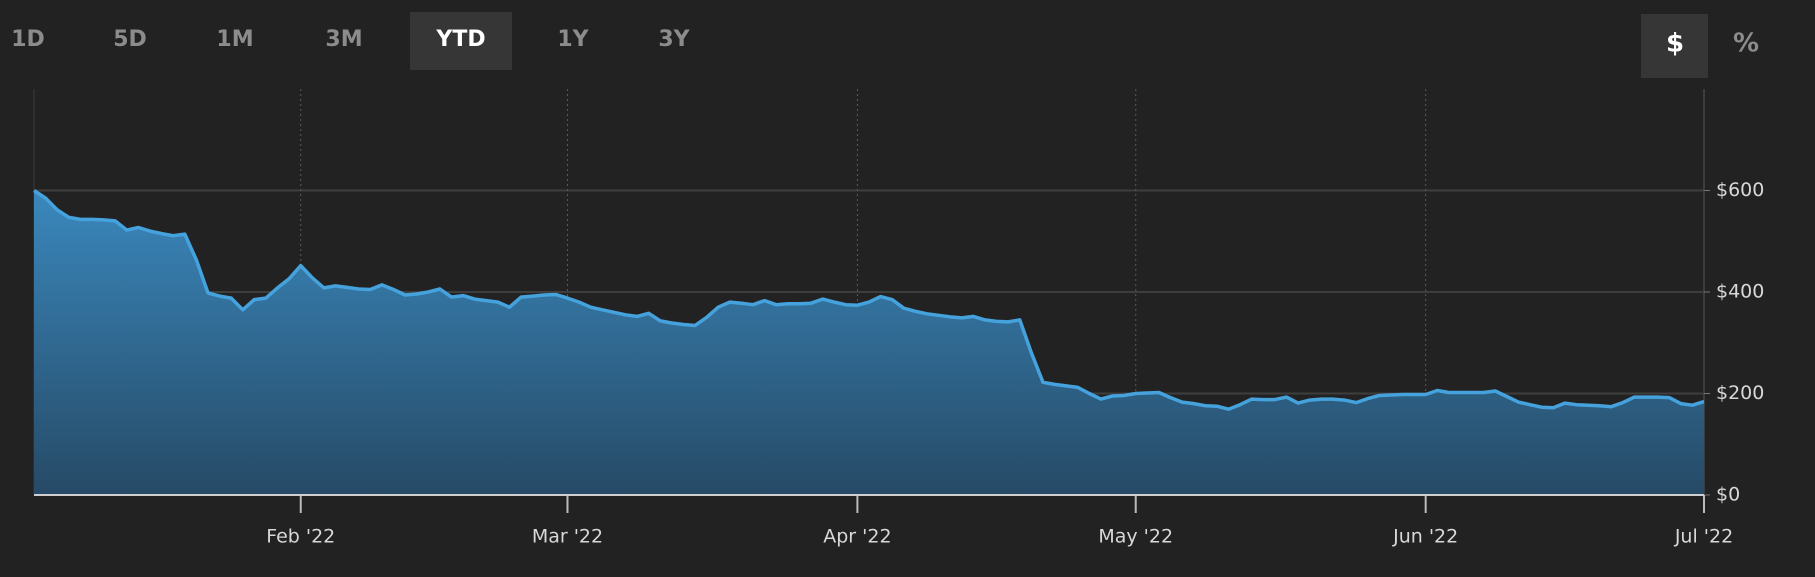  What do you see at coordinates (1135, 537) in the screenshot?
I see `x-tick-label: May '22` at bounding box center [1135, 537].